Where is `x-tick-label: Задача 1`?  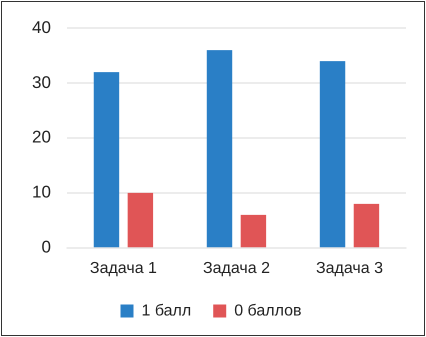 x-tick-label: Задача 1 is located at coordinates (124, 268).